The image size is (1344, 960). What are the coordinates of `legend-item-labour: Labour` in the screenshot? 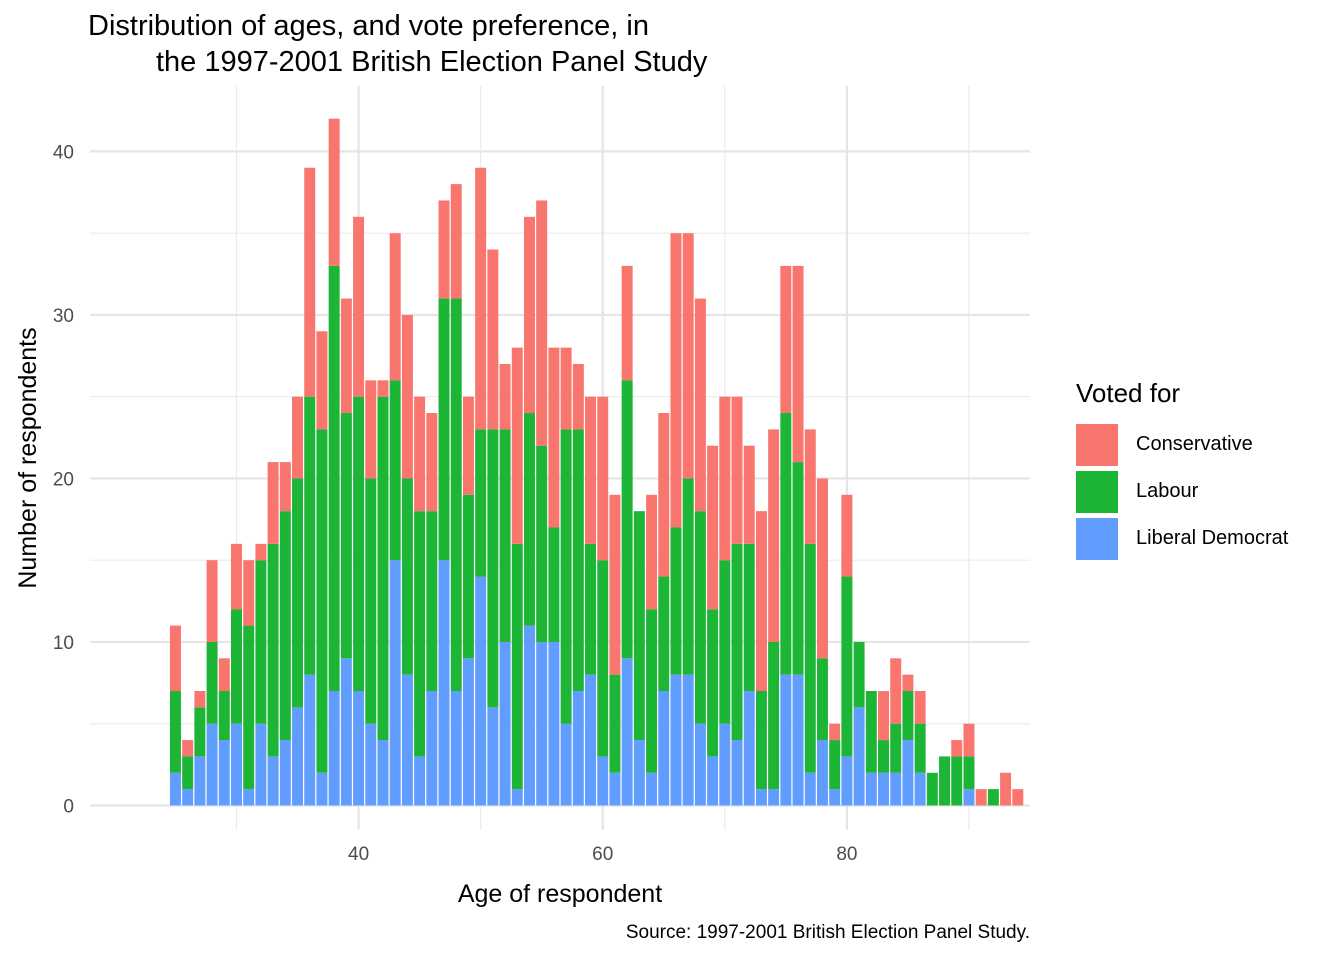 It's located at (1182, 491).